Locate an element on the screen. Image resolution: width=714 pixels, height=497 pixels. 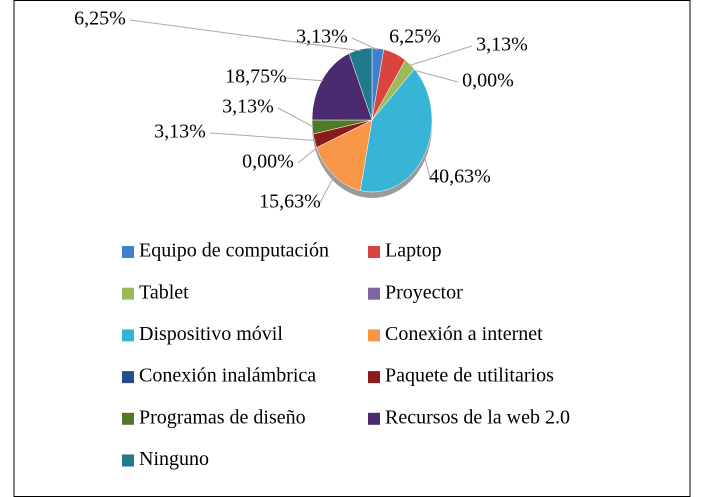
legend-label: Ninguno is located at coordinates (174, 459).